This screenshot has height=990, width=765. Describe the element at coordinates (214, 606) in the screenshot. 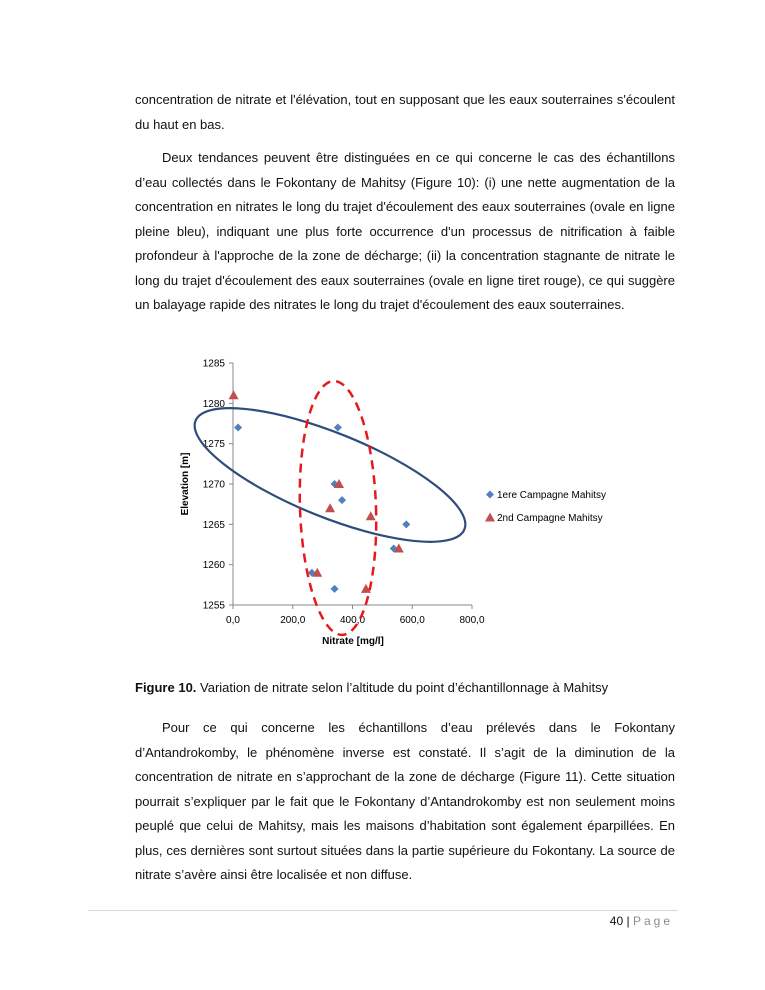

I see `y-tick-label: 1255` at that location.